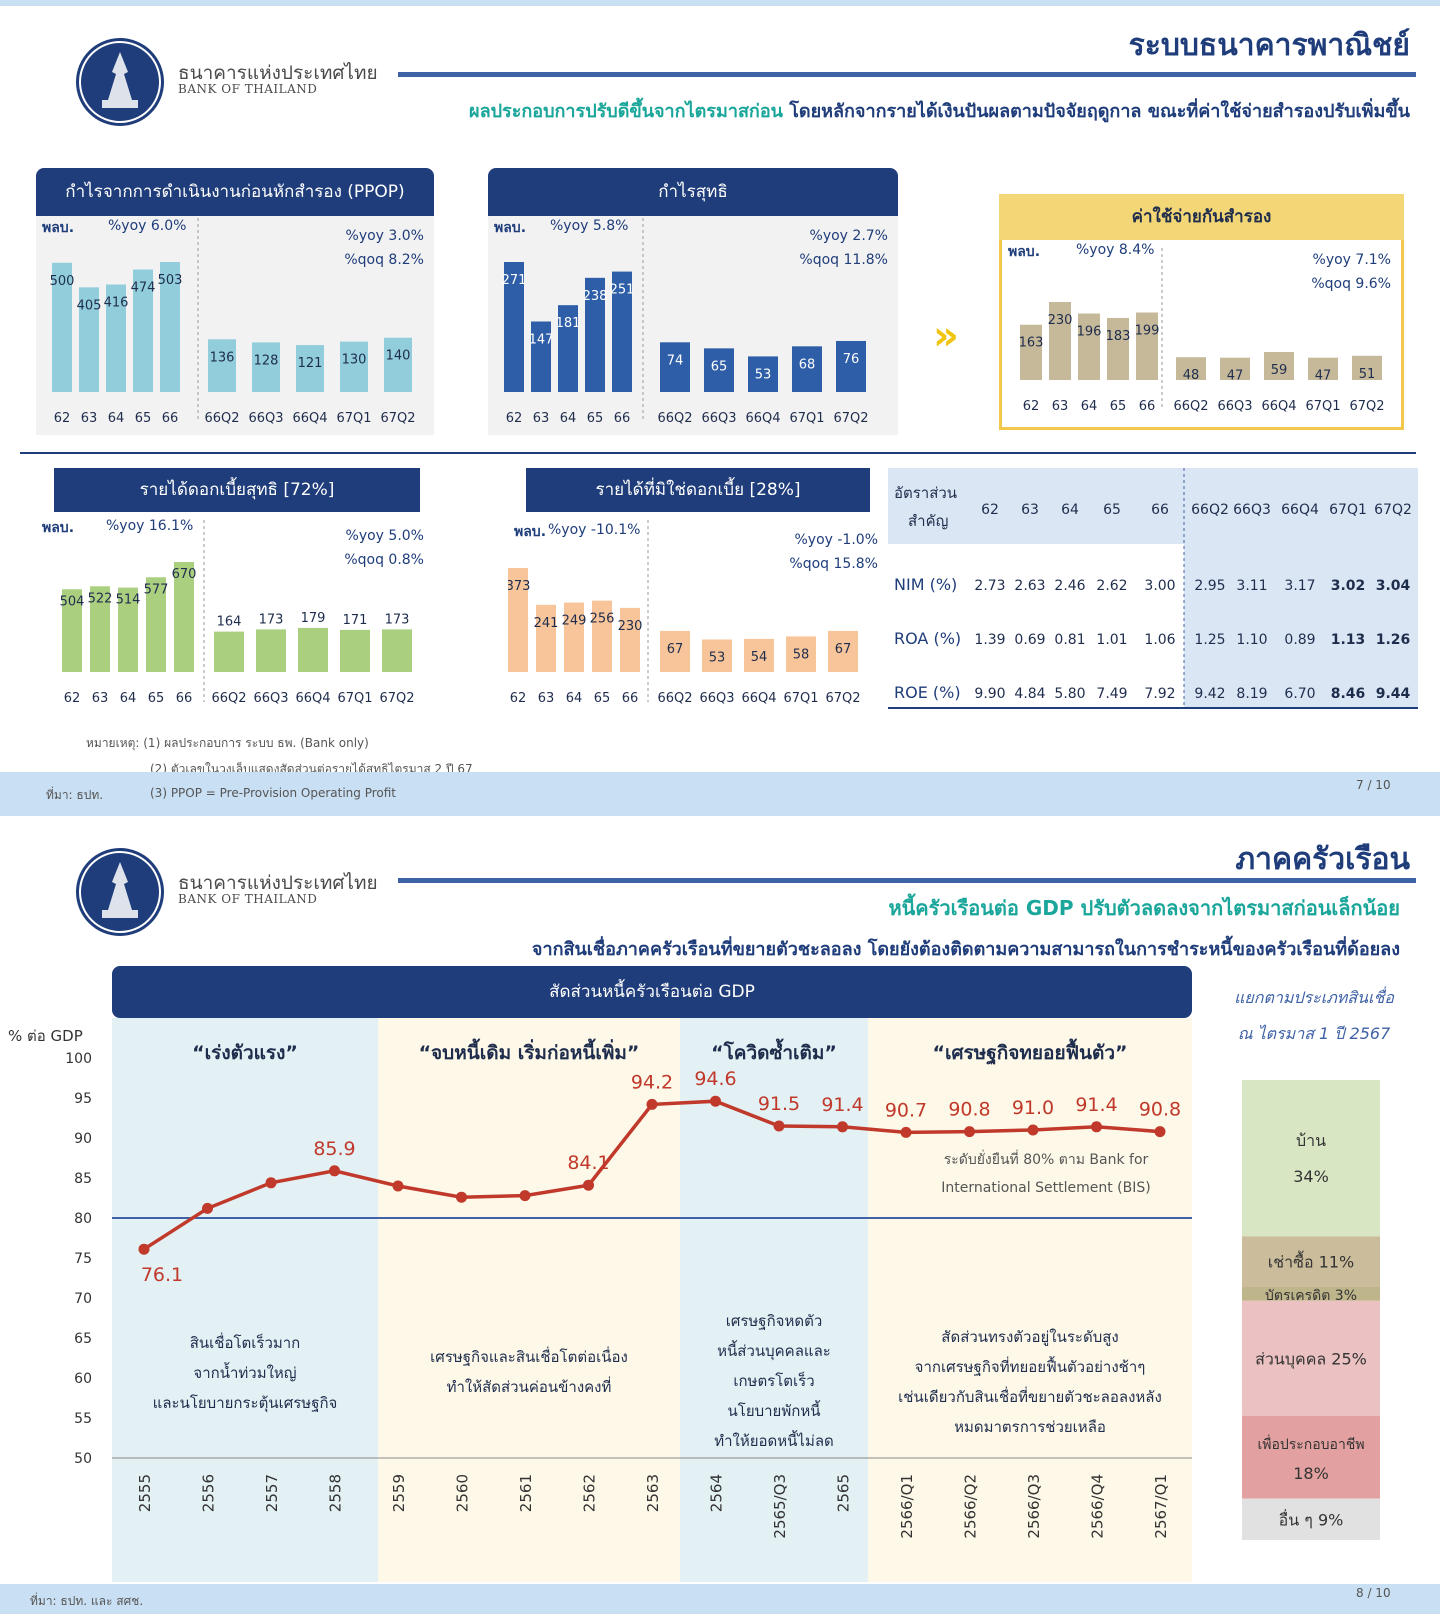  What do you see at coordinates (990, 510) in the screenshot?
I see `ratio-column-header: 62` at bounding box center [990, 510].